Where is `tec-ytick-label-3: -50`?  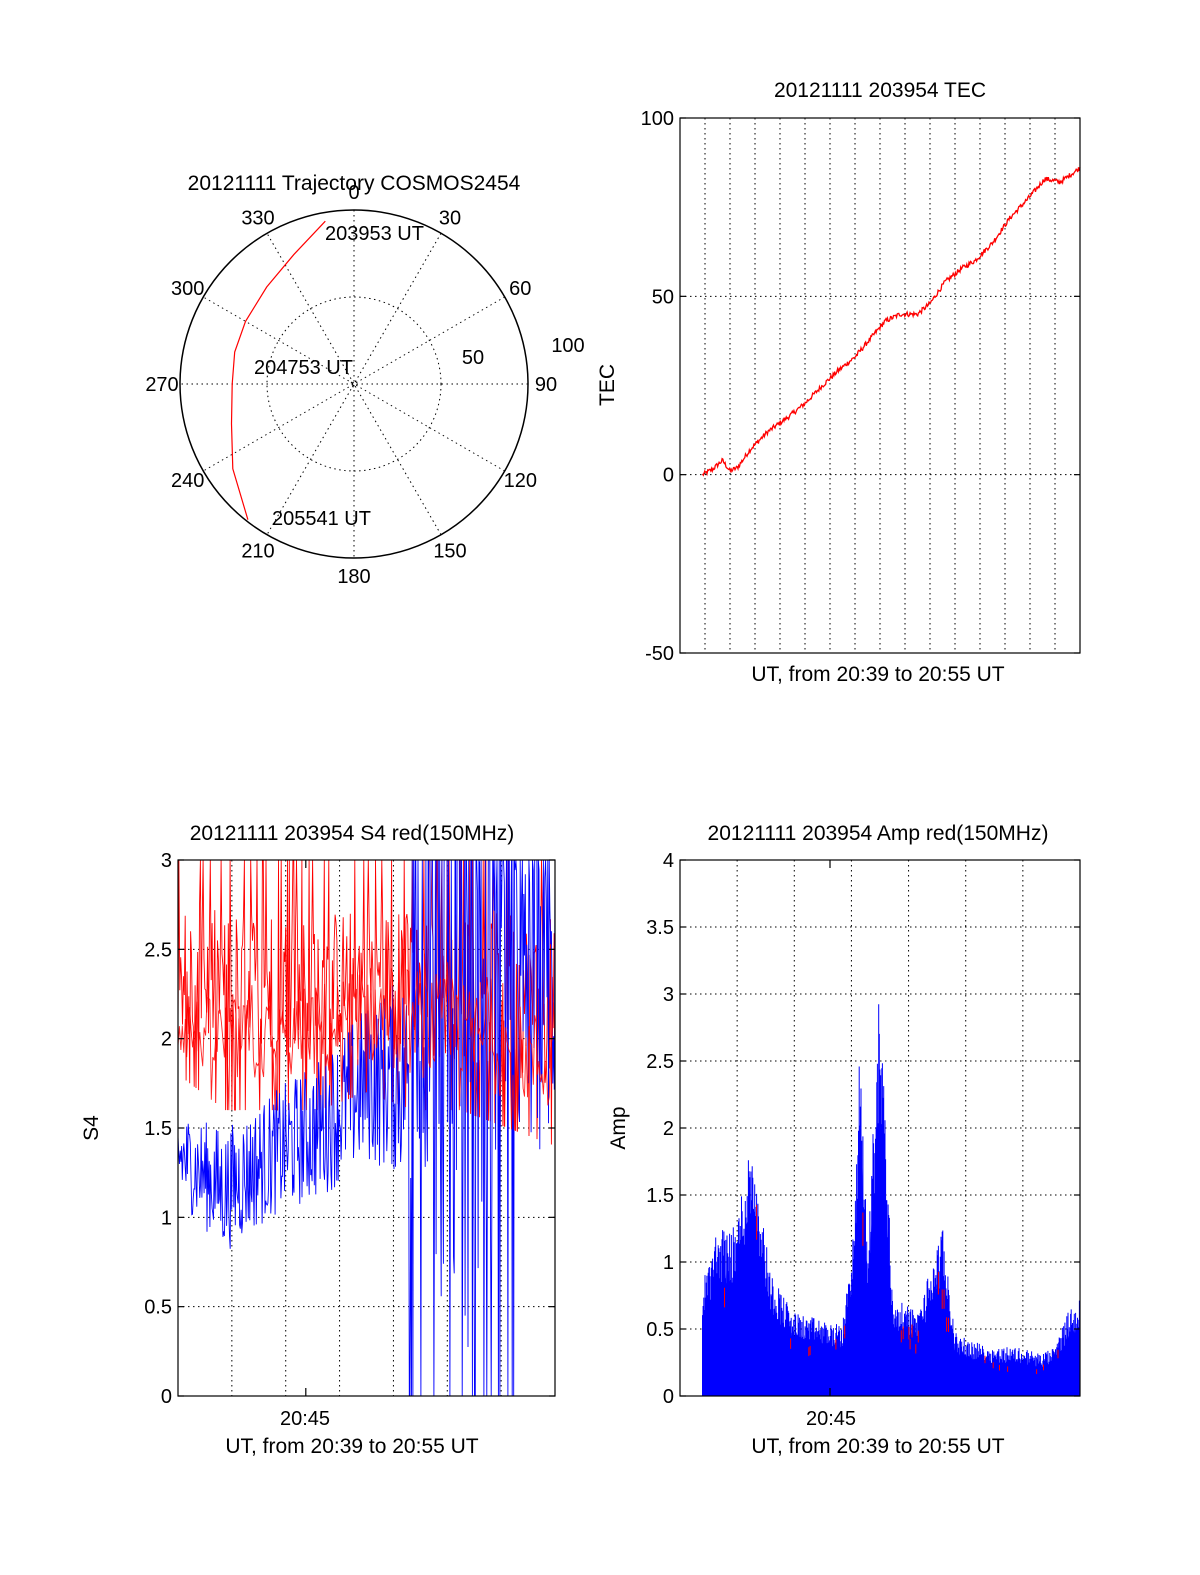
tec-ytick-label-3: -50 is located at coordinates (659, 654).